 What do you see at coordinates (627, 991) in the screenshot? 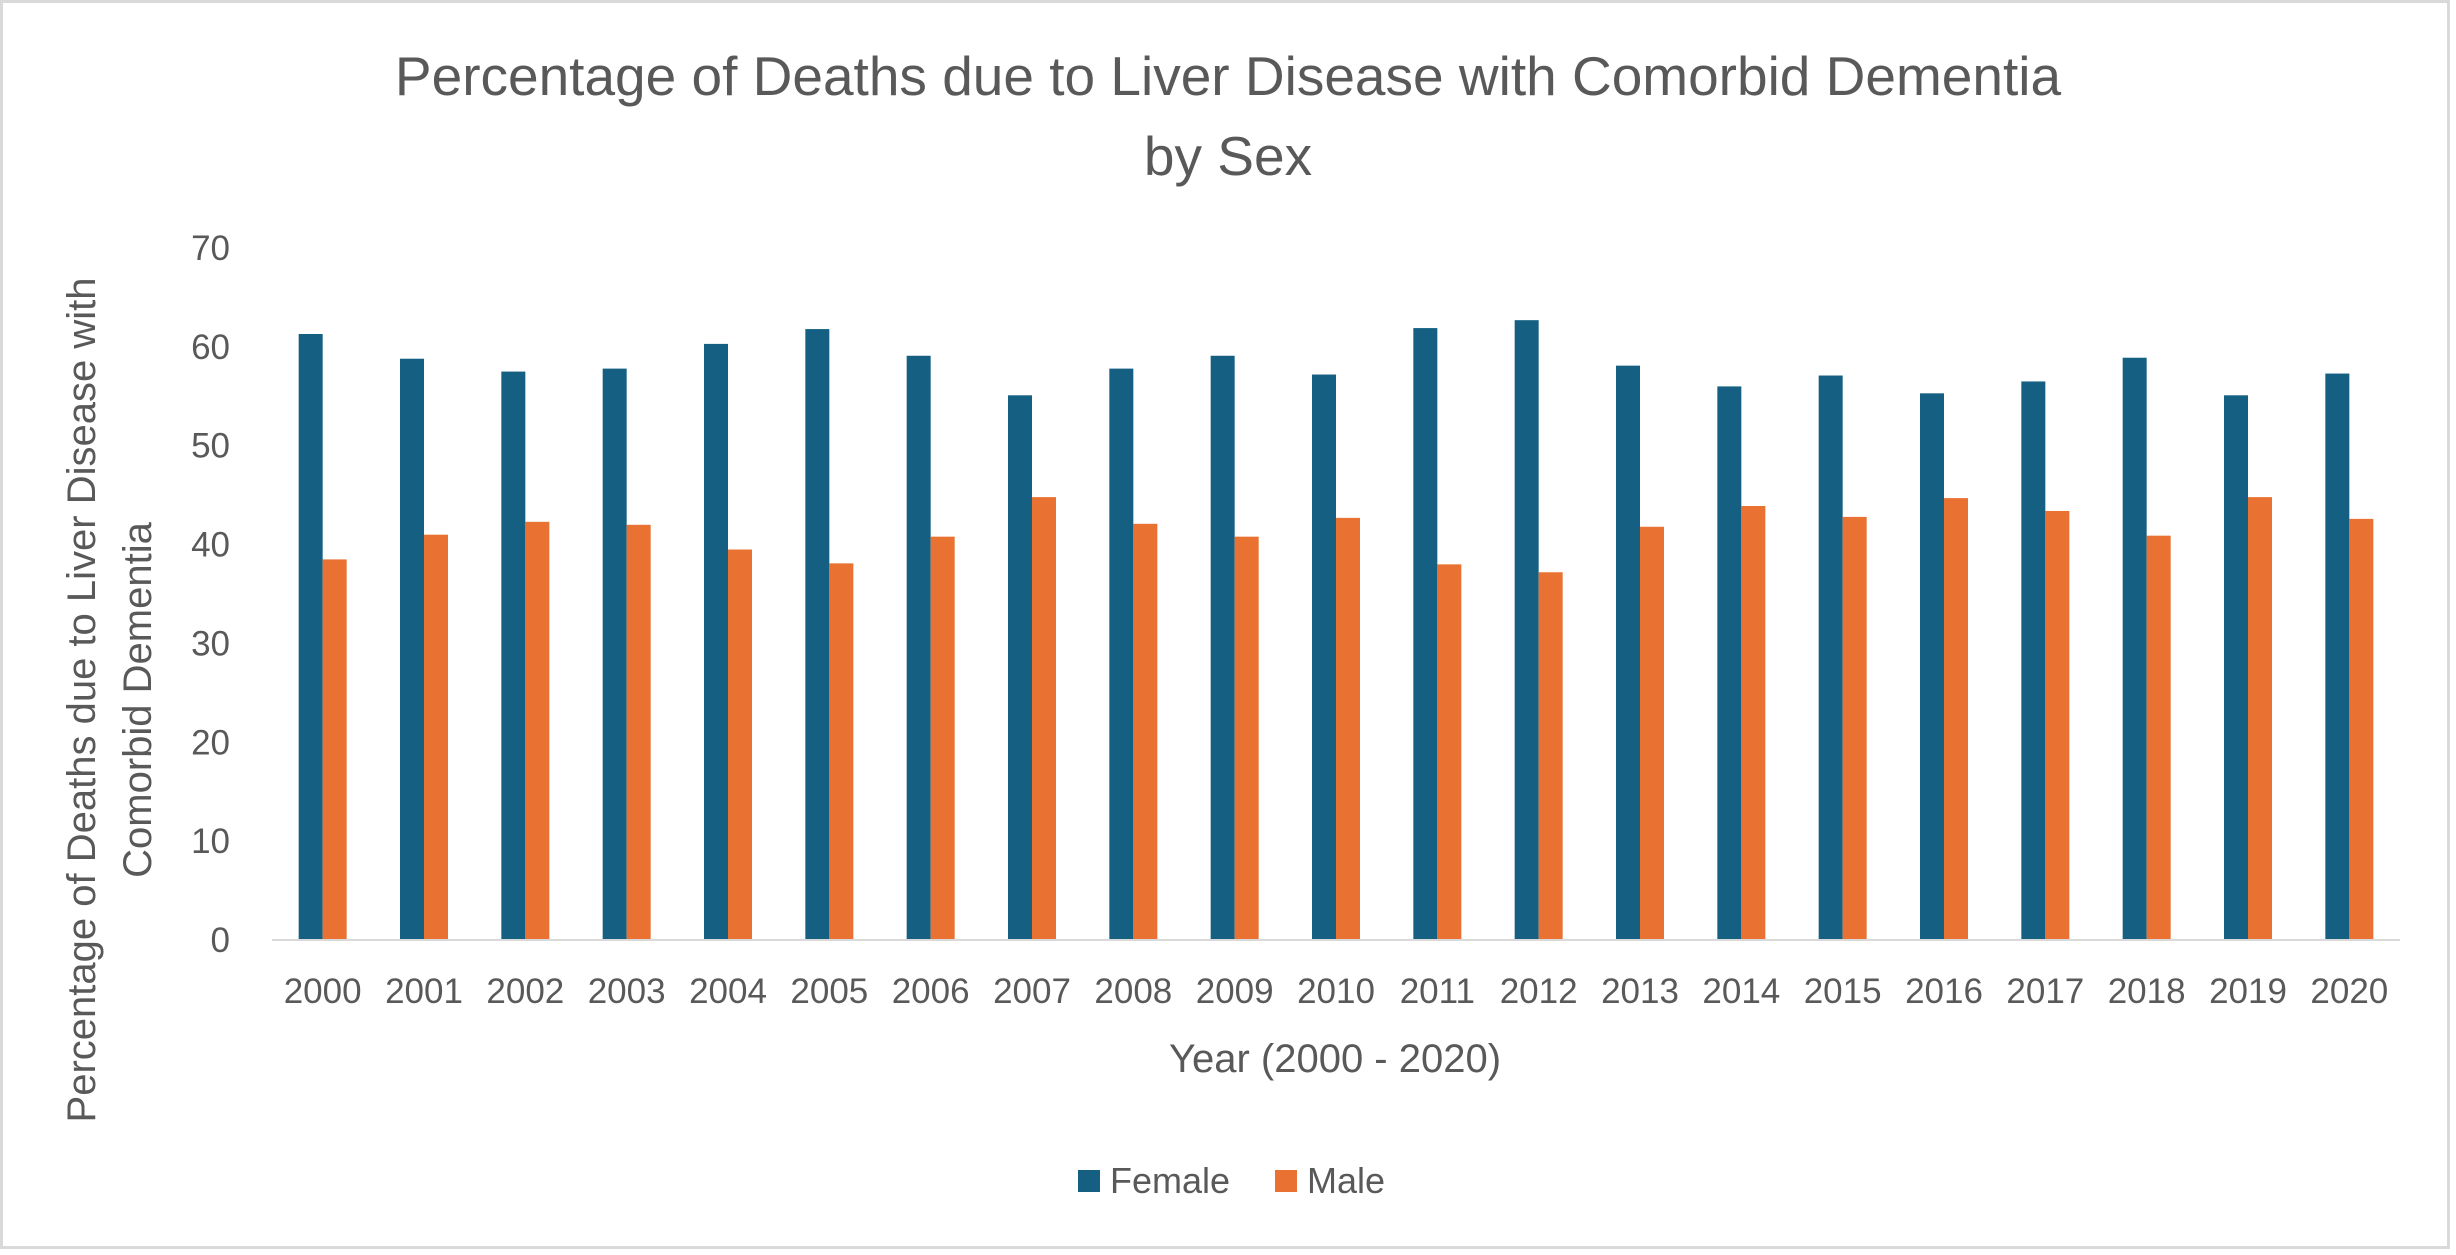
I see `x-tick-label: 2003` at bounding box center [627, 991].